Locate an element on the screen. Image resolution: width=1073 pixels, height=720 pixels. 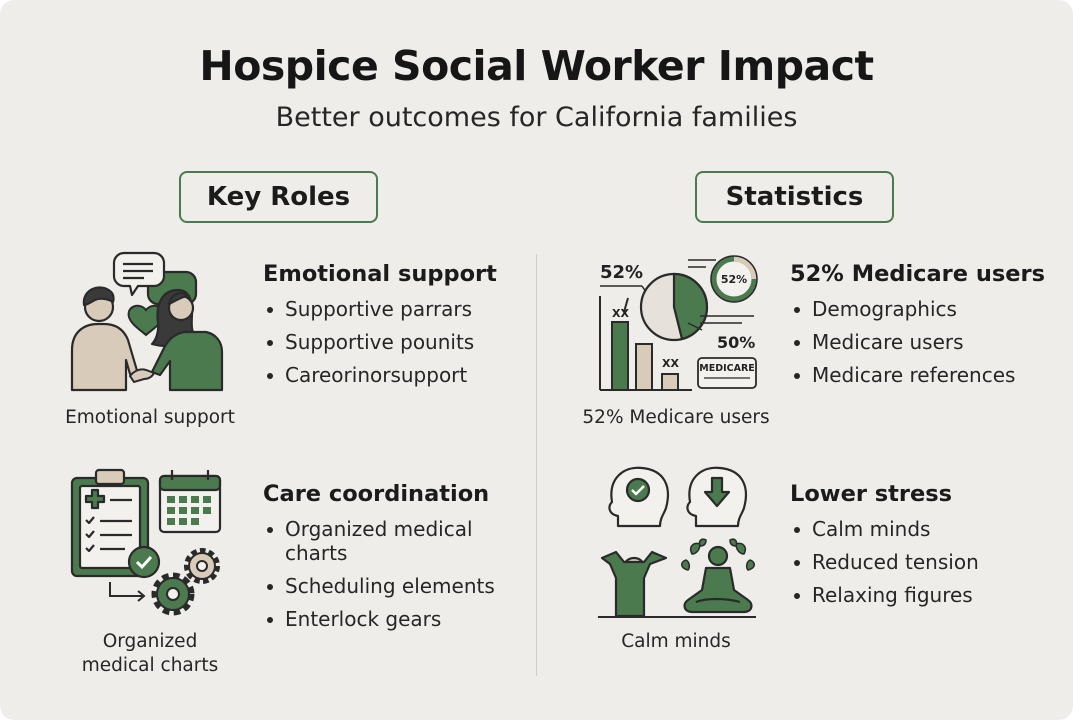
list-item: Reduced tension is located at coordinates (884, 562).